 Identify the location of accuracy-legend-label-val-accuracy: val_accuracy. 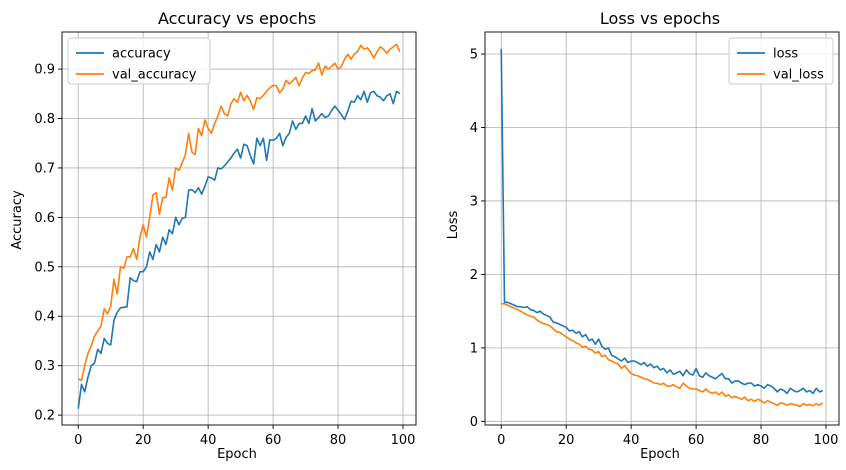
(154, 75).